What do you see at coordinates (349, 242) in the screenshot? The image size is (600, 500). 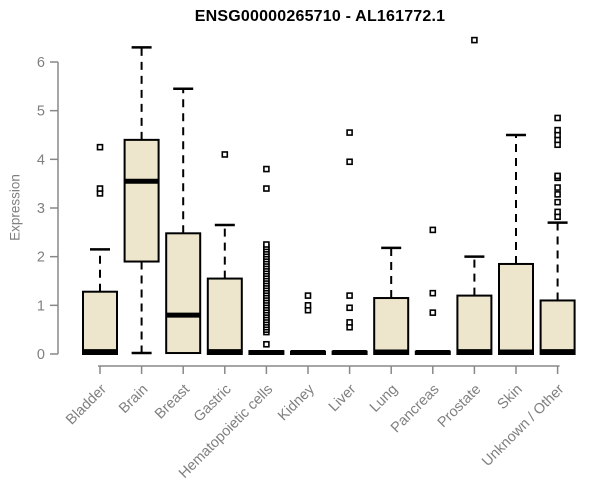 I see `box-group-liver` at bounding box center [349, 242].